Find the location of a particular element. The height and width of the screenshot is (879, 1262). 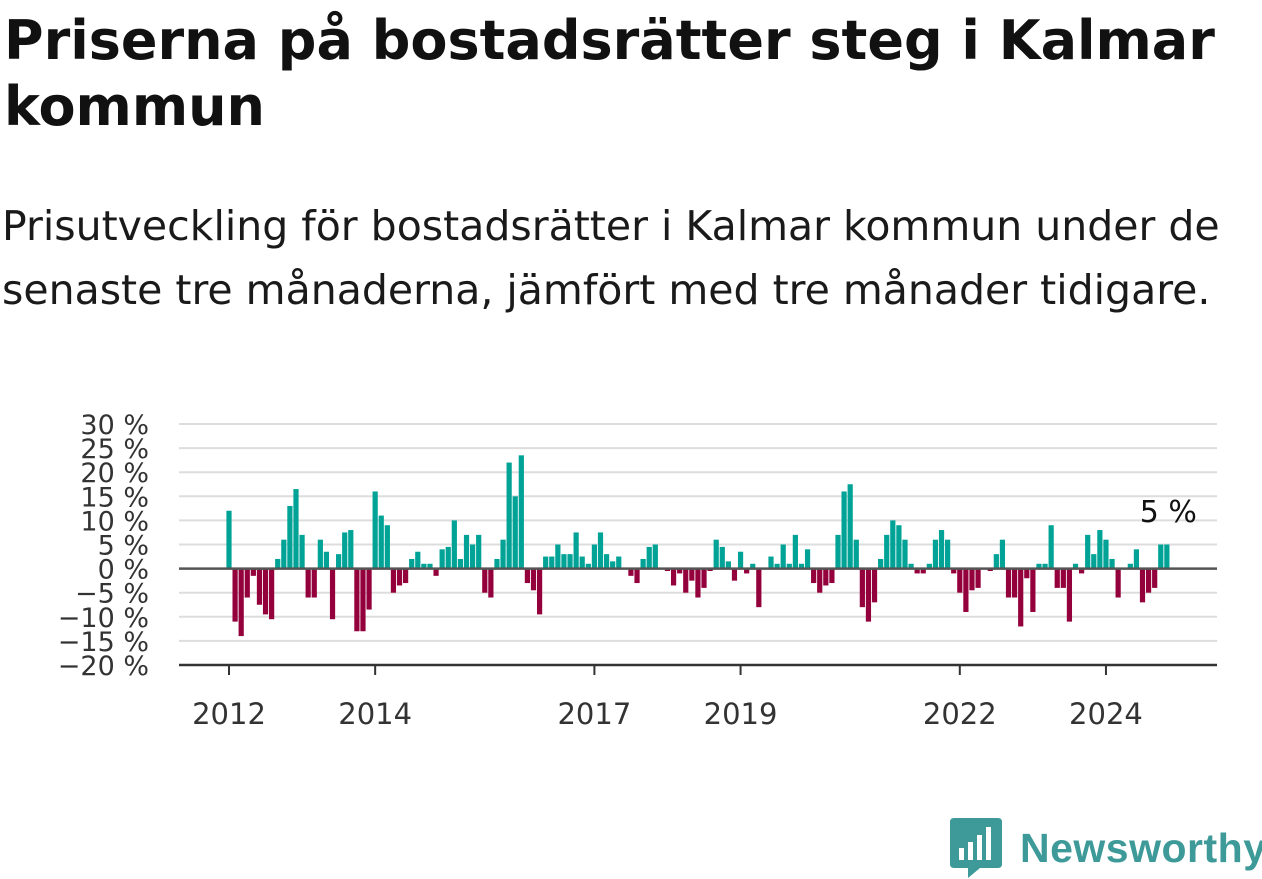

y-tick-label: −15 % is located at coordinates (103, 642).